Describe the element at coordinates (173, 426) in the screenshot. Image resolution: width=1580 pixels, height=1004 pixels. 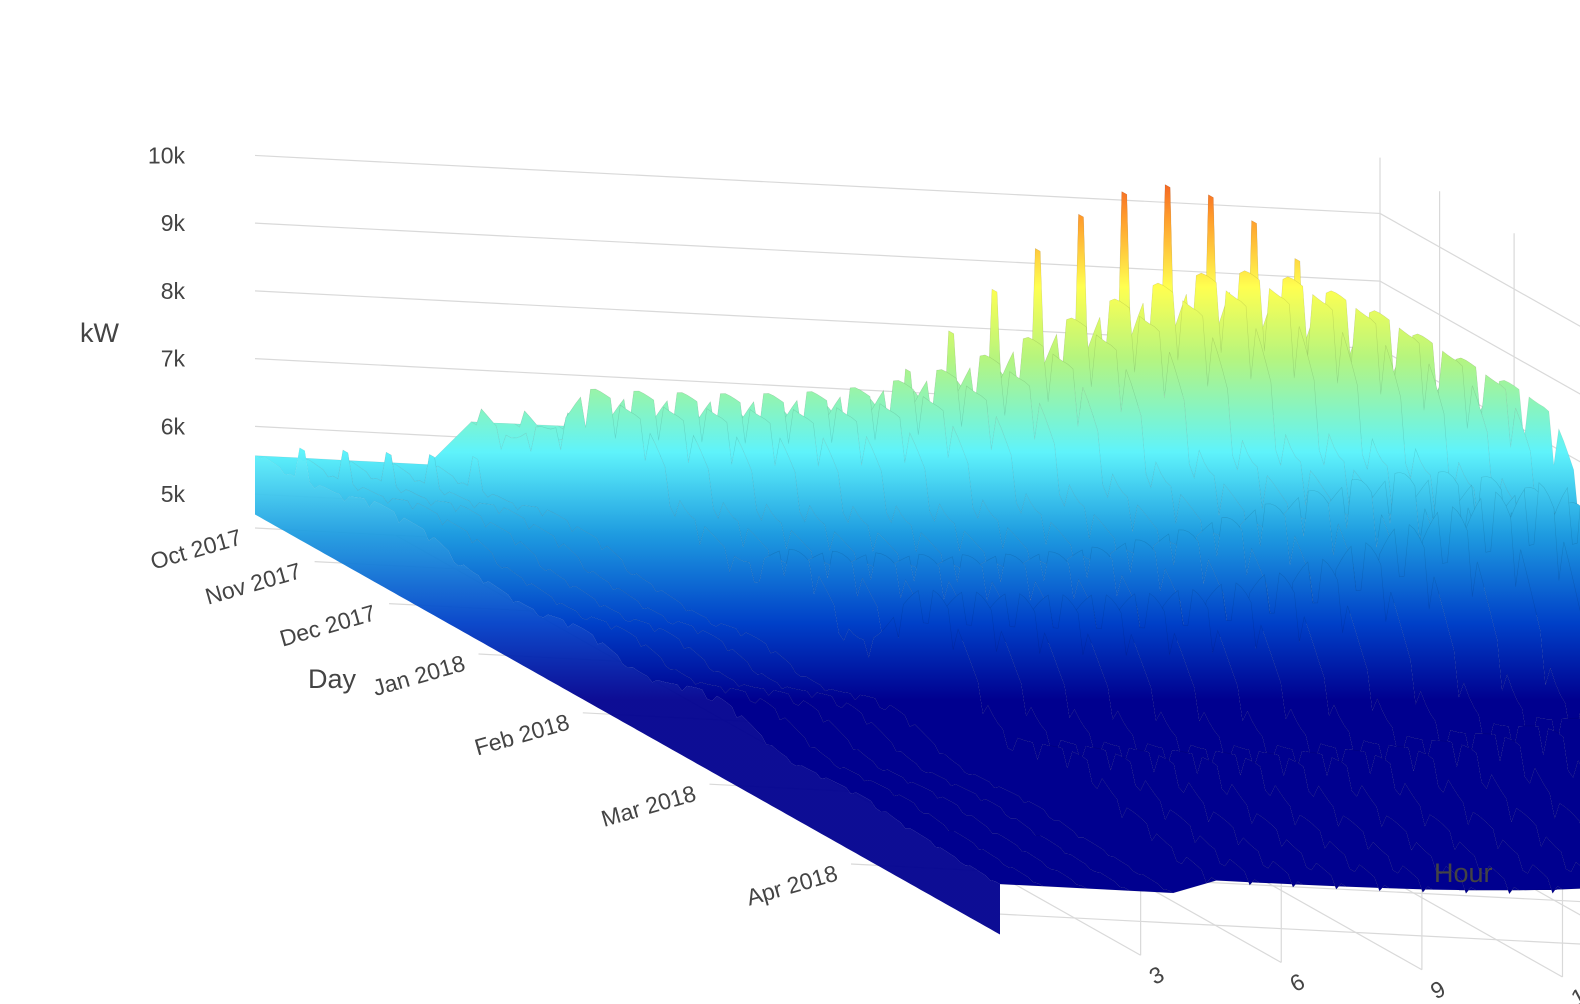
I see `z-tick-label: 6k` at that location.